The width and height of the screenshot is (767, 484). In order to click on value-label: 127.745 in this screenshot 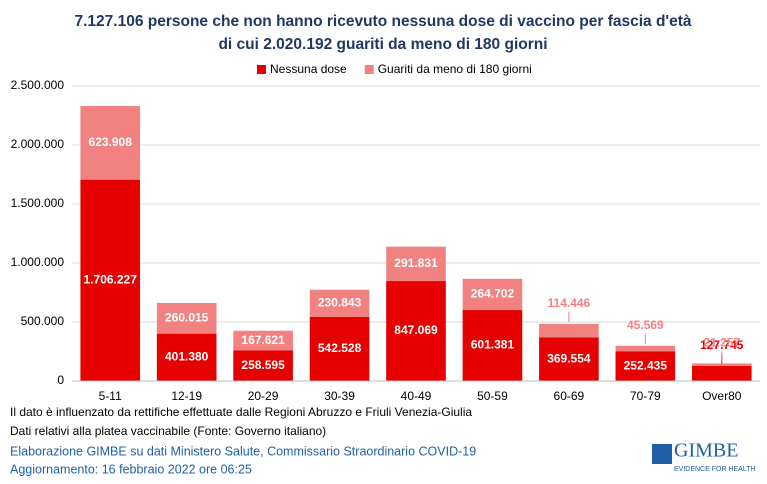, I will do `click(722, 345)`.